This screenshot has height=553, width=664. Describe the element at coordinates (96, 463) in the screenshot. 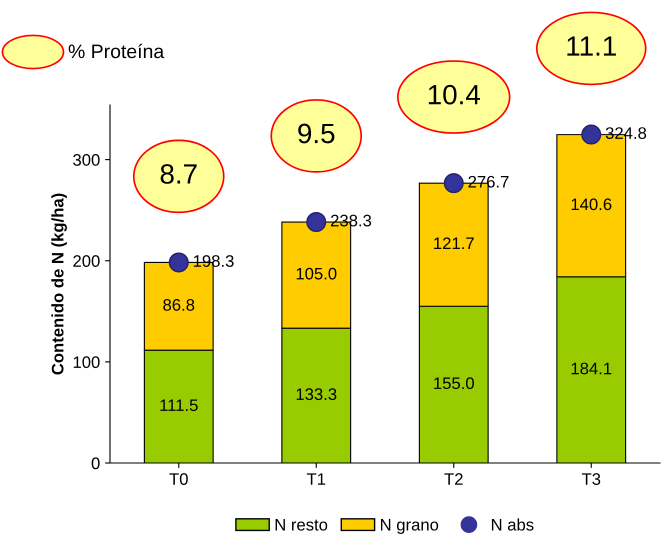

I see `y-tick-label: 0` at that location.